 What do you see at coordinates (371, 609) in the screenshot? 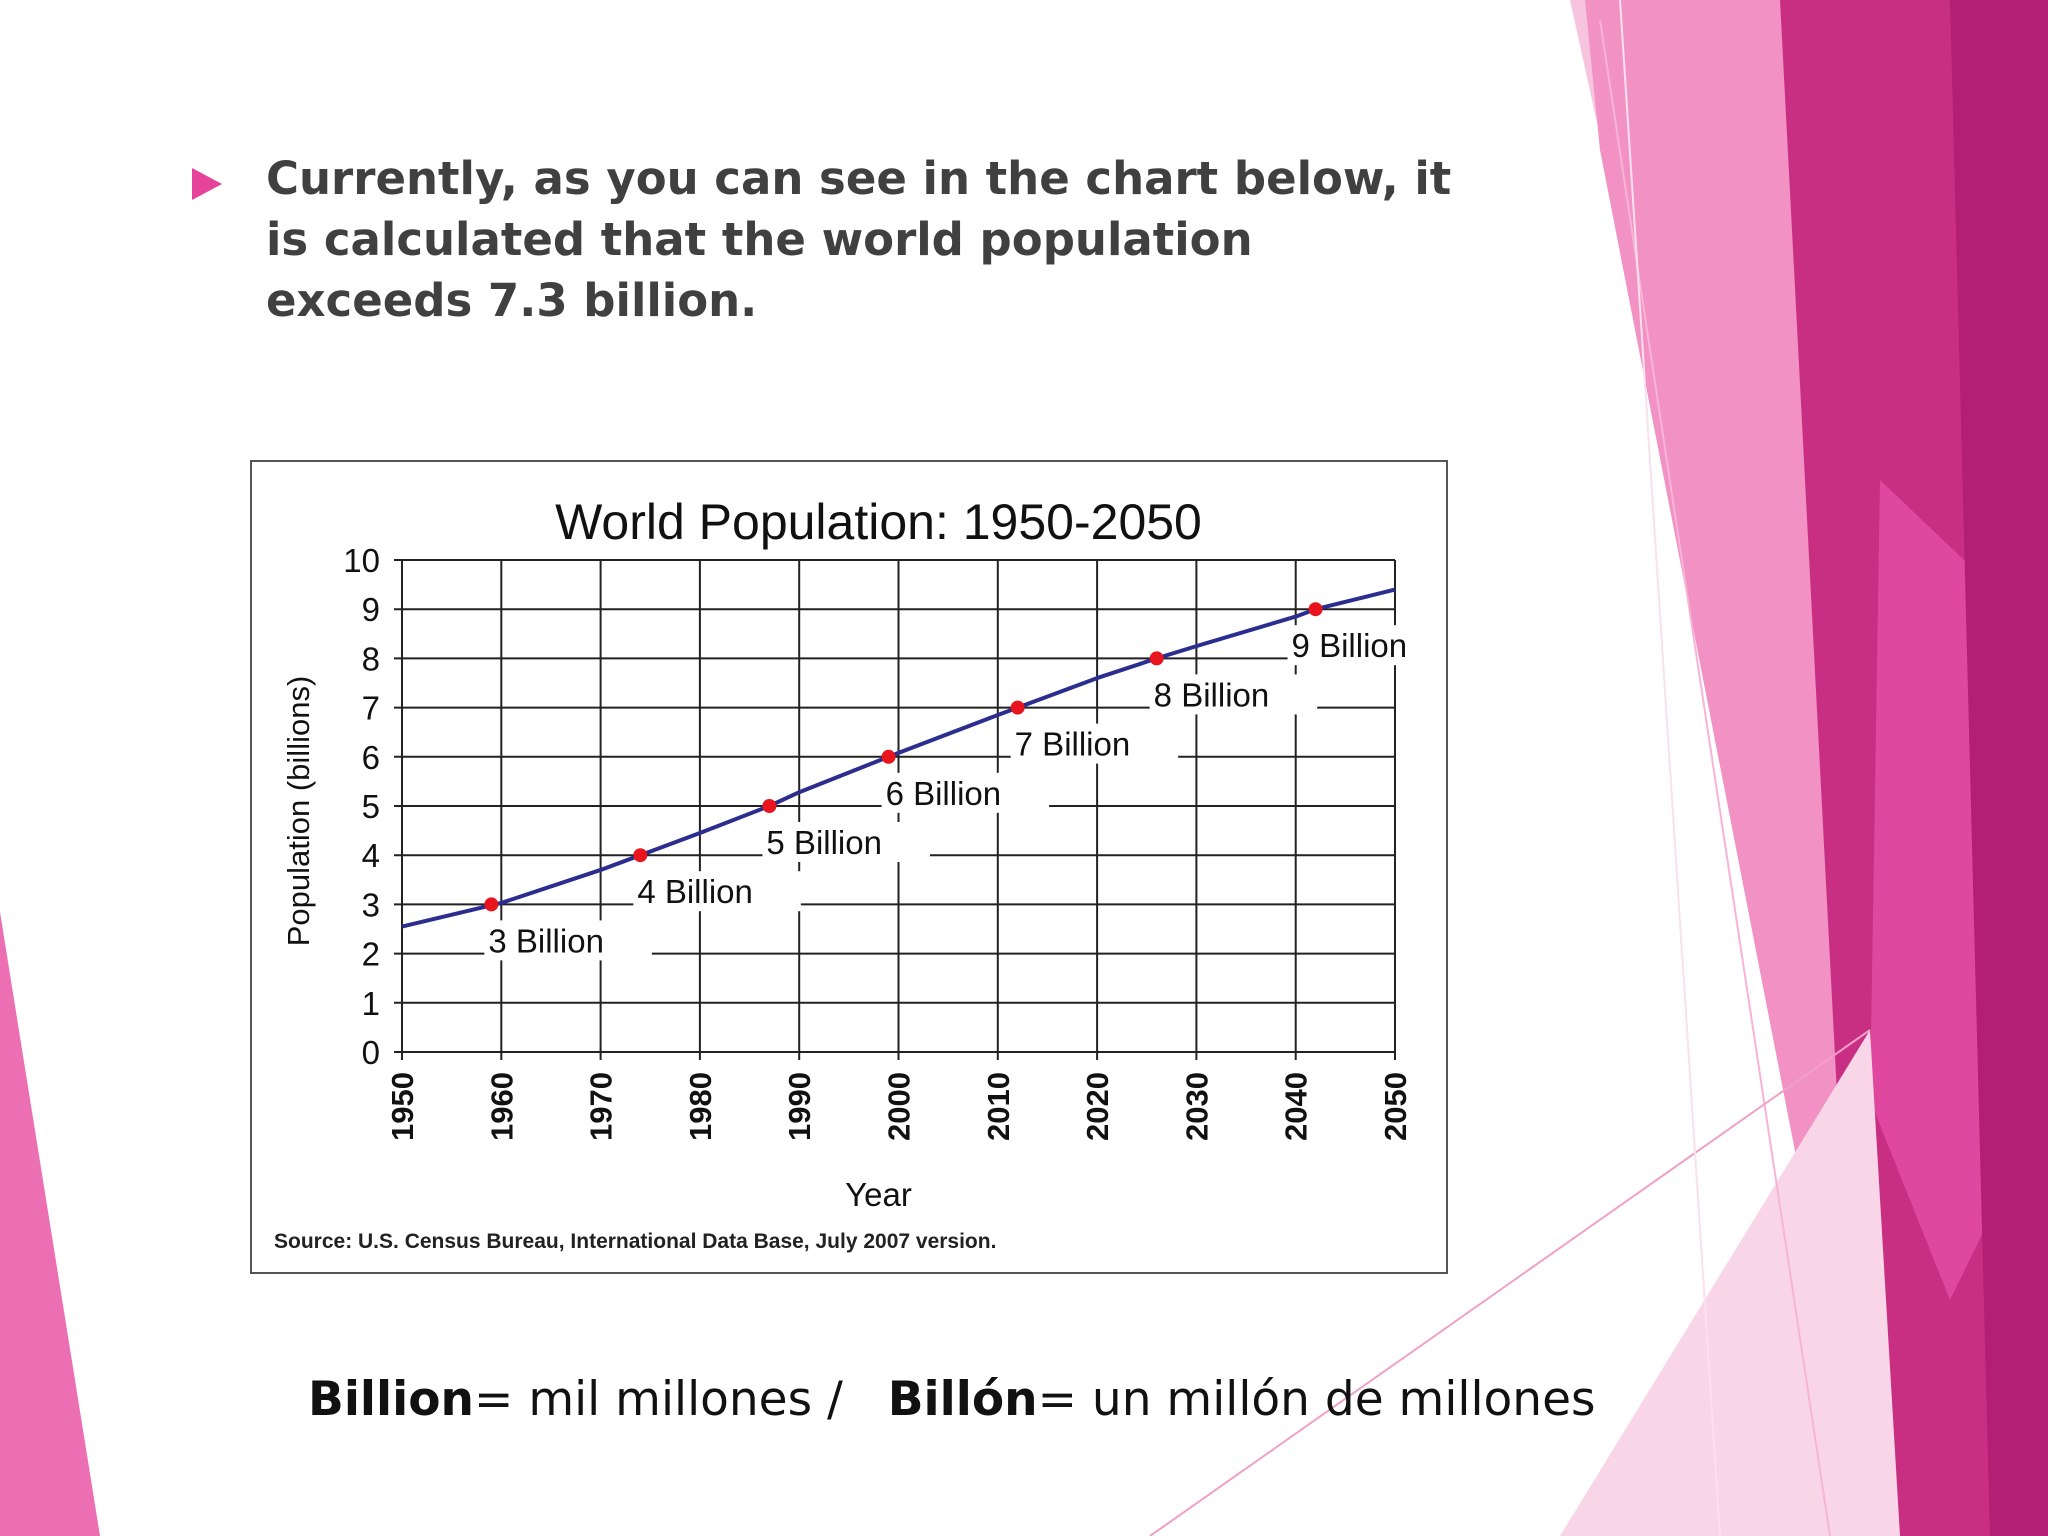
I see `y-tick-label: 9` at bounding box center [371, 609].